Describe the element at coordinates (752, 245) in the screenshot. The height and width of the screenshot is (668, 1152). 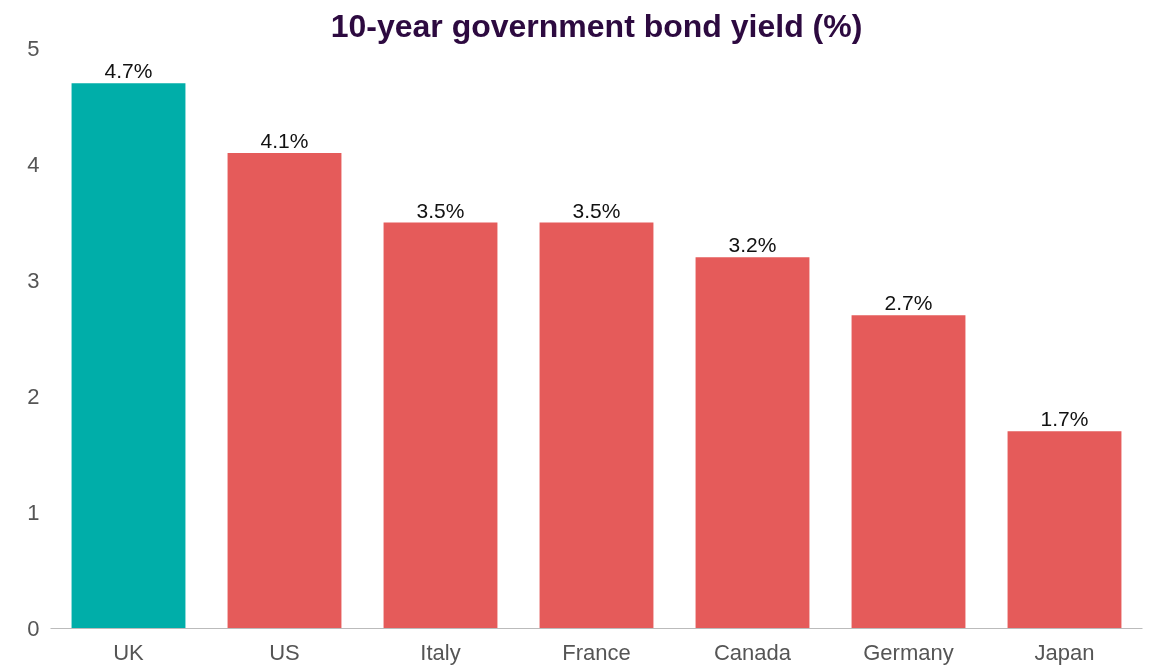
I see `data-label: 3.2%` at that location.